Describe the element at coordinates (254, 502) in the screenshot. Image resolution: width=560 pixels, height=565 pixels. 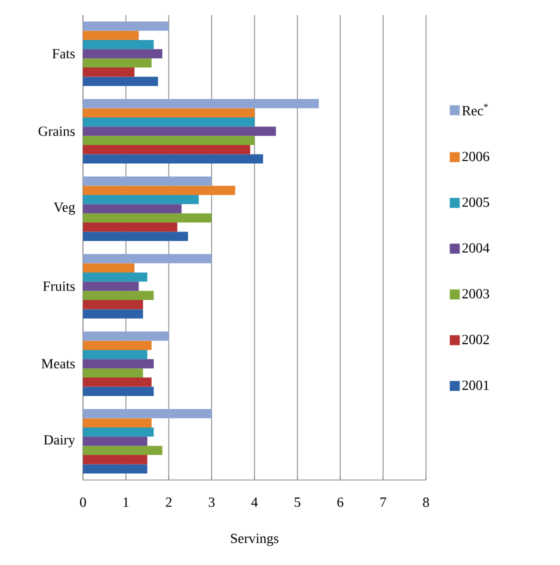
I see `x-tick-label: 4` at that location.